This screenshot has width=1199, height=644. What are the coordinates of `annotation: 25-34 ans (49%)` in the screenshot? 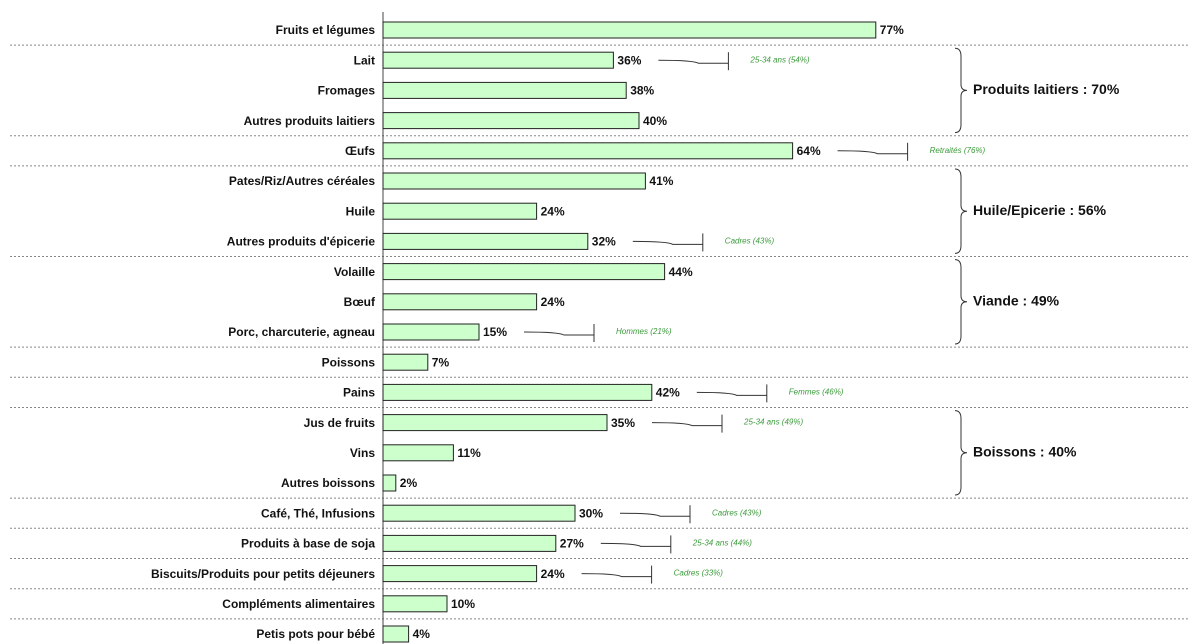 It's located at (773, 422).